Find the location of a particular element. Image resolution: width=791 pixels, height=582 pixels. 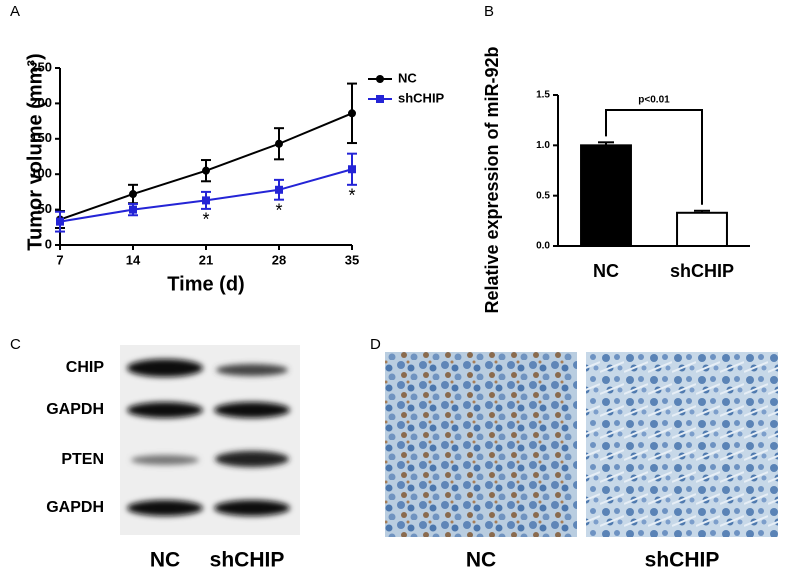

y-tick-label: 50 is located at coordinates (45, 208).